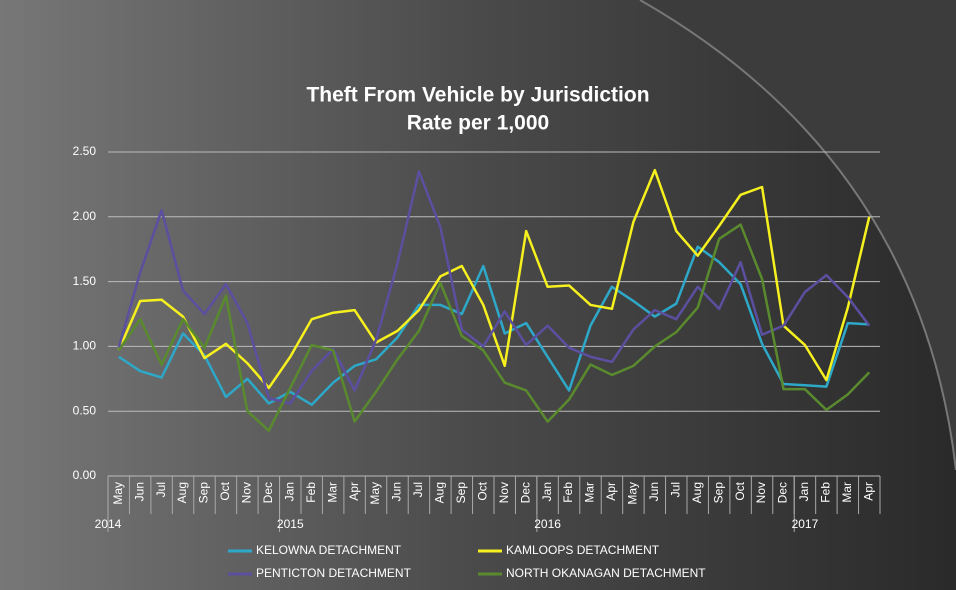 Image resolution: width=956 pixels, height=590 pixels. Describe the element at coordinates (329, 550) in the screenshot. I see `legend-label: KELOWNA DETACHMENT` at that location.